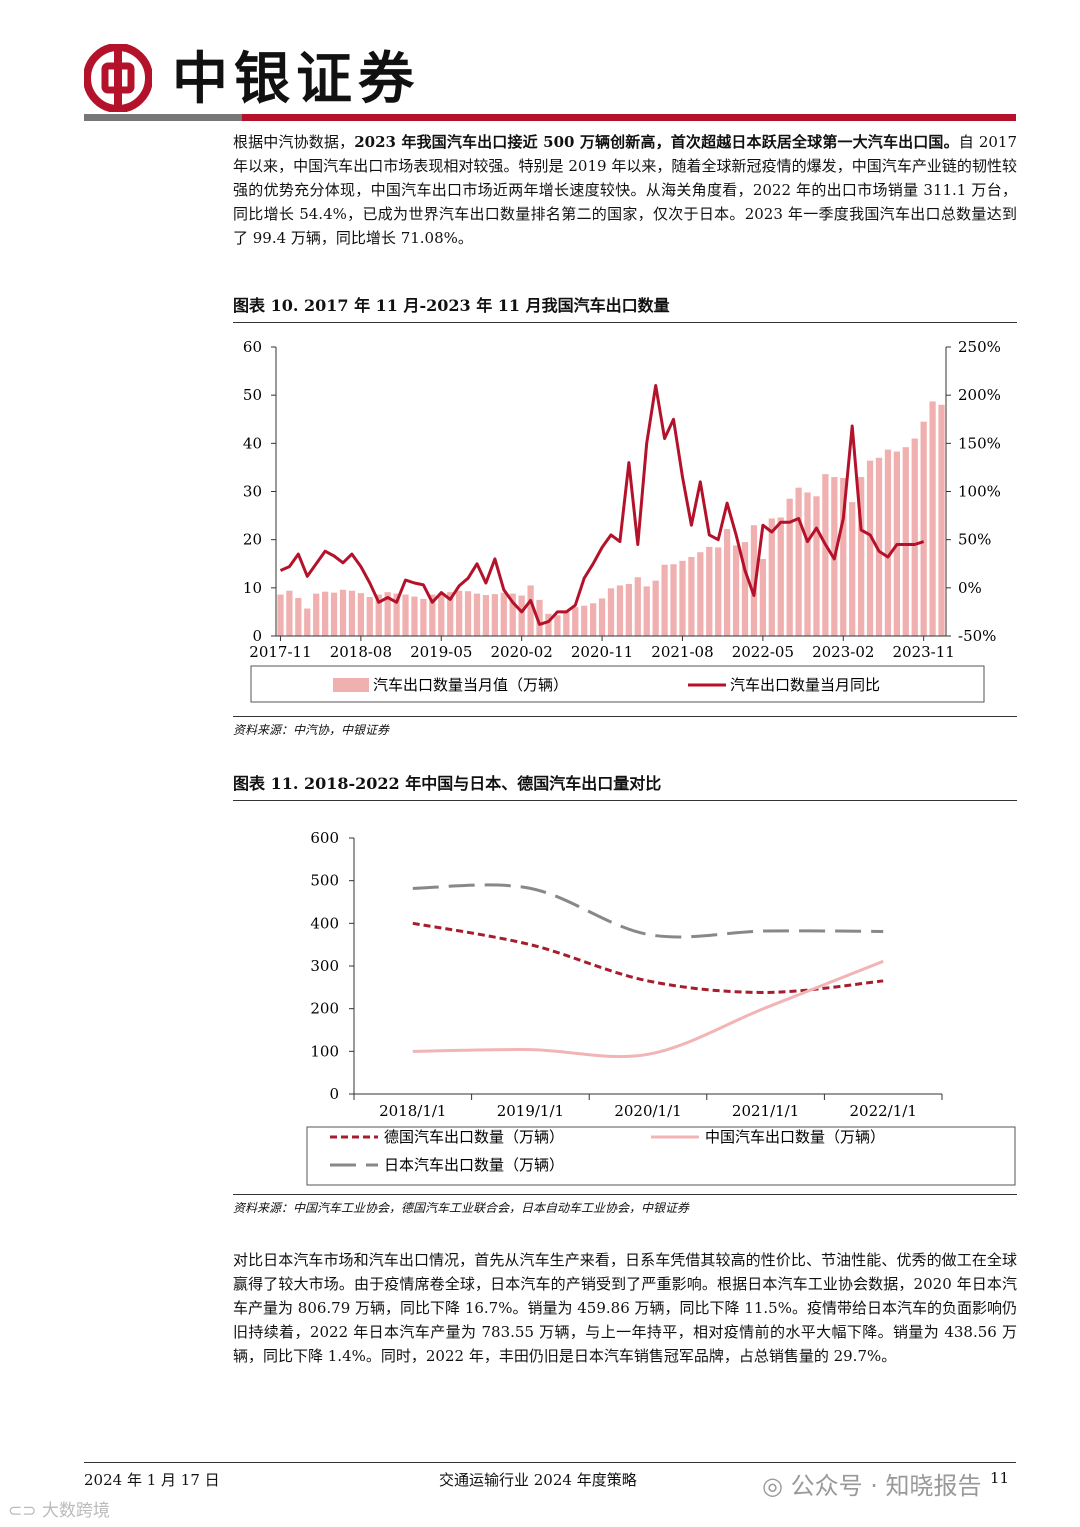 This screenshot has width=1080, height=1527. What do you see at coordinates (324, 881) in the screenshot?
I see `y-tick-label: 500` at bounding box center [324, 881].